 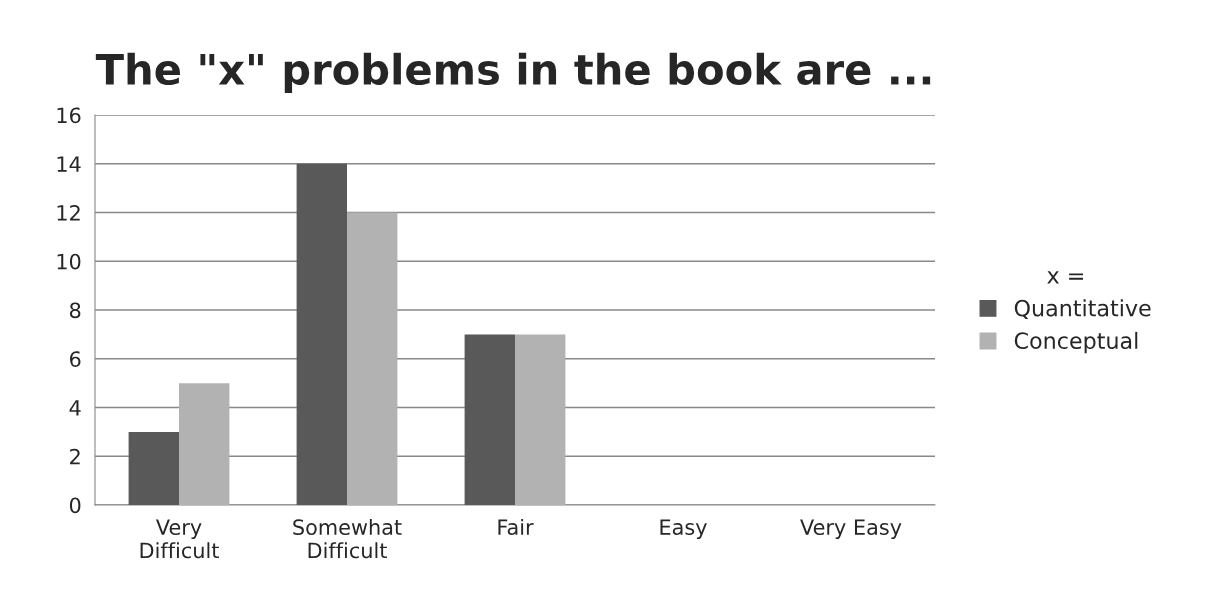 I want to click on y-tick-label: 12, so click(x=68, y=212).